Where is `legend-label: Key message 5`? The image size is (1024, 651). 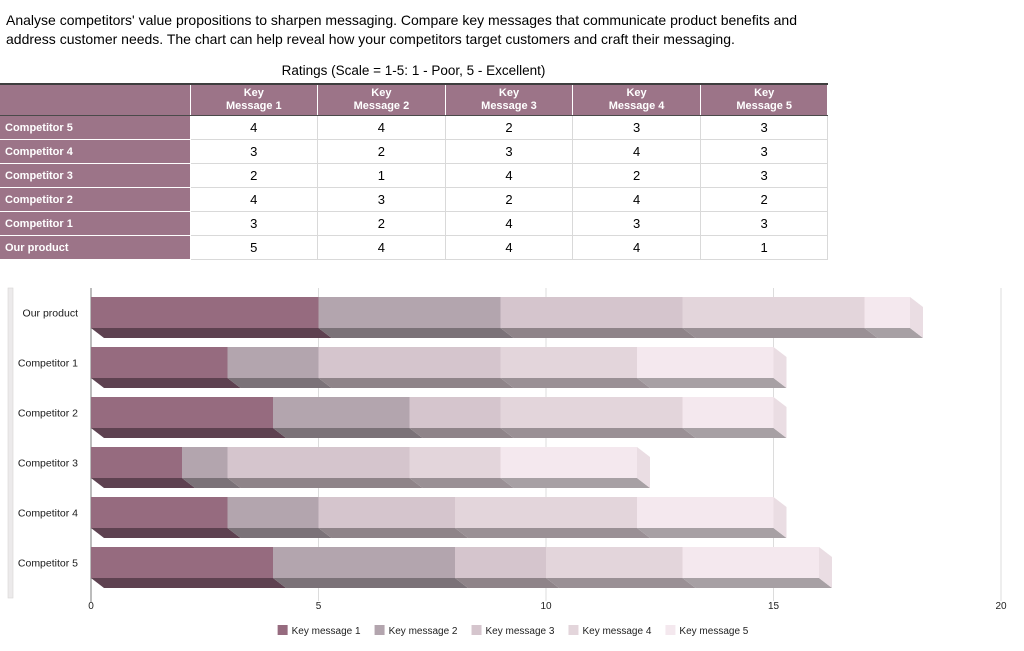
legend-label: Key message 5 is located at coordinates (713, 631).